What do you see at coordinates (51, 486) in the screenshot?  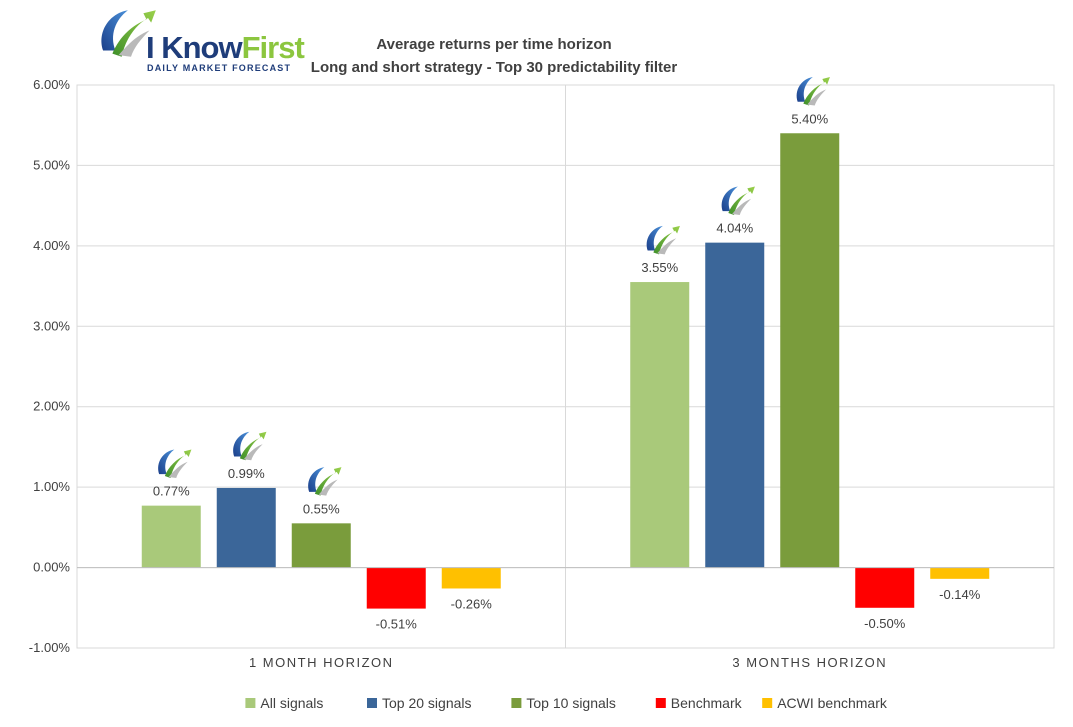 I see `y-tick-label: 1.00%` at bounding box center [51, 486].